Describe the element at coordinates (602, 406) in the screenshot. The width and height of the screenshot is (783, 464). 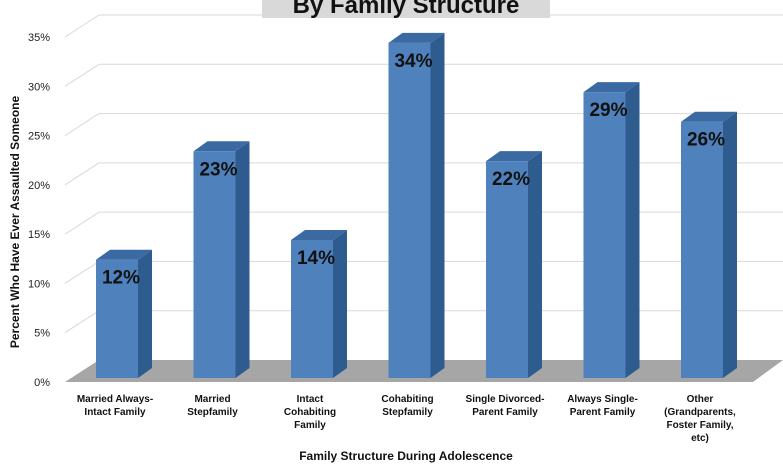
I see `x-category-label: Always Single-Parent Family` at that location.